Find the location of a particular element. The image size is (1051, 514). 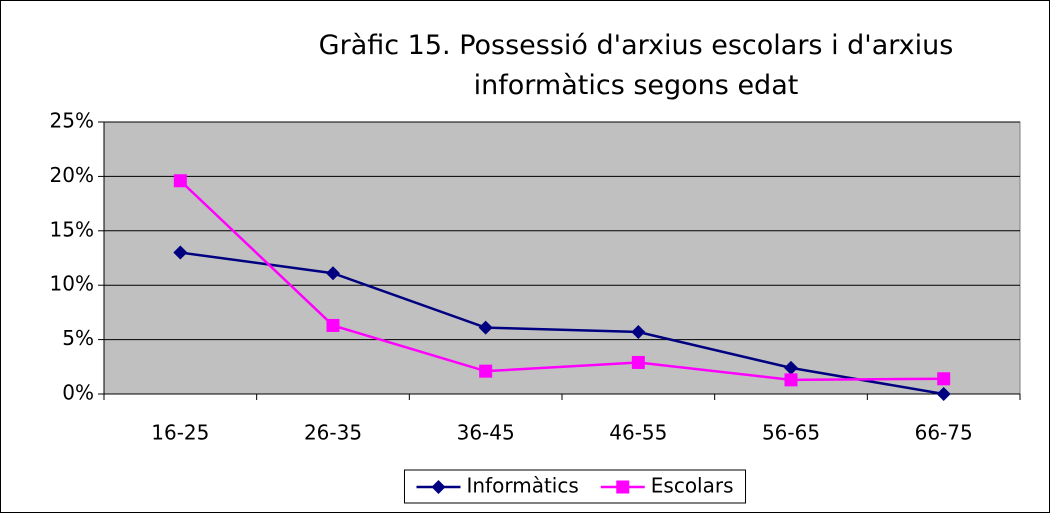

legend-box is located at coordinates (575, 486).